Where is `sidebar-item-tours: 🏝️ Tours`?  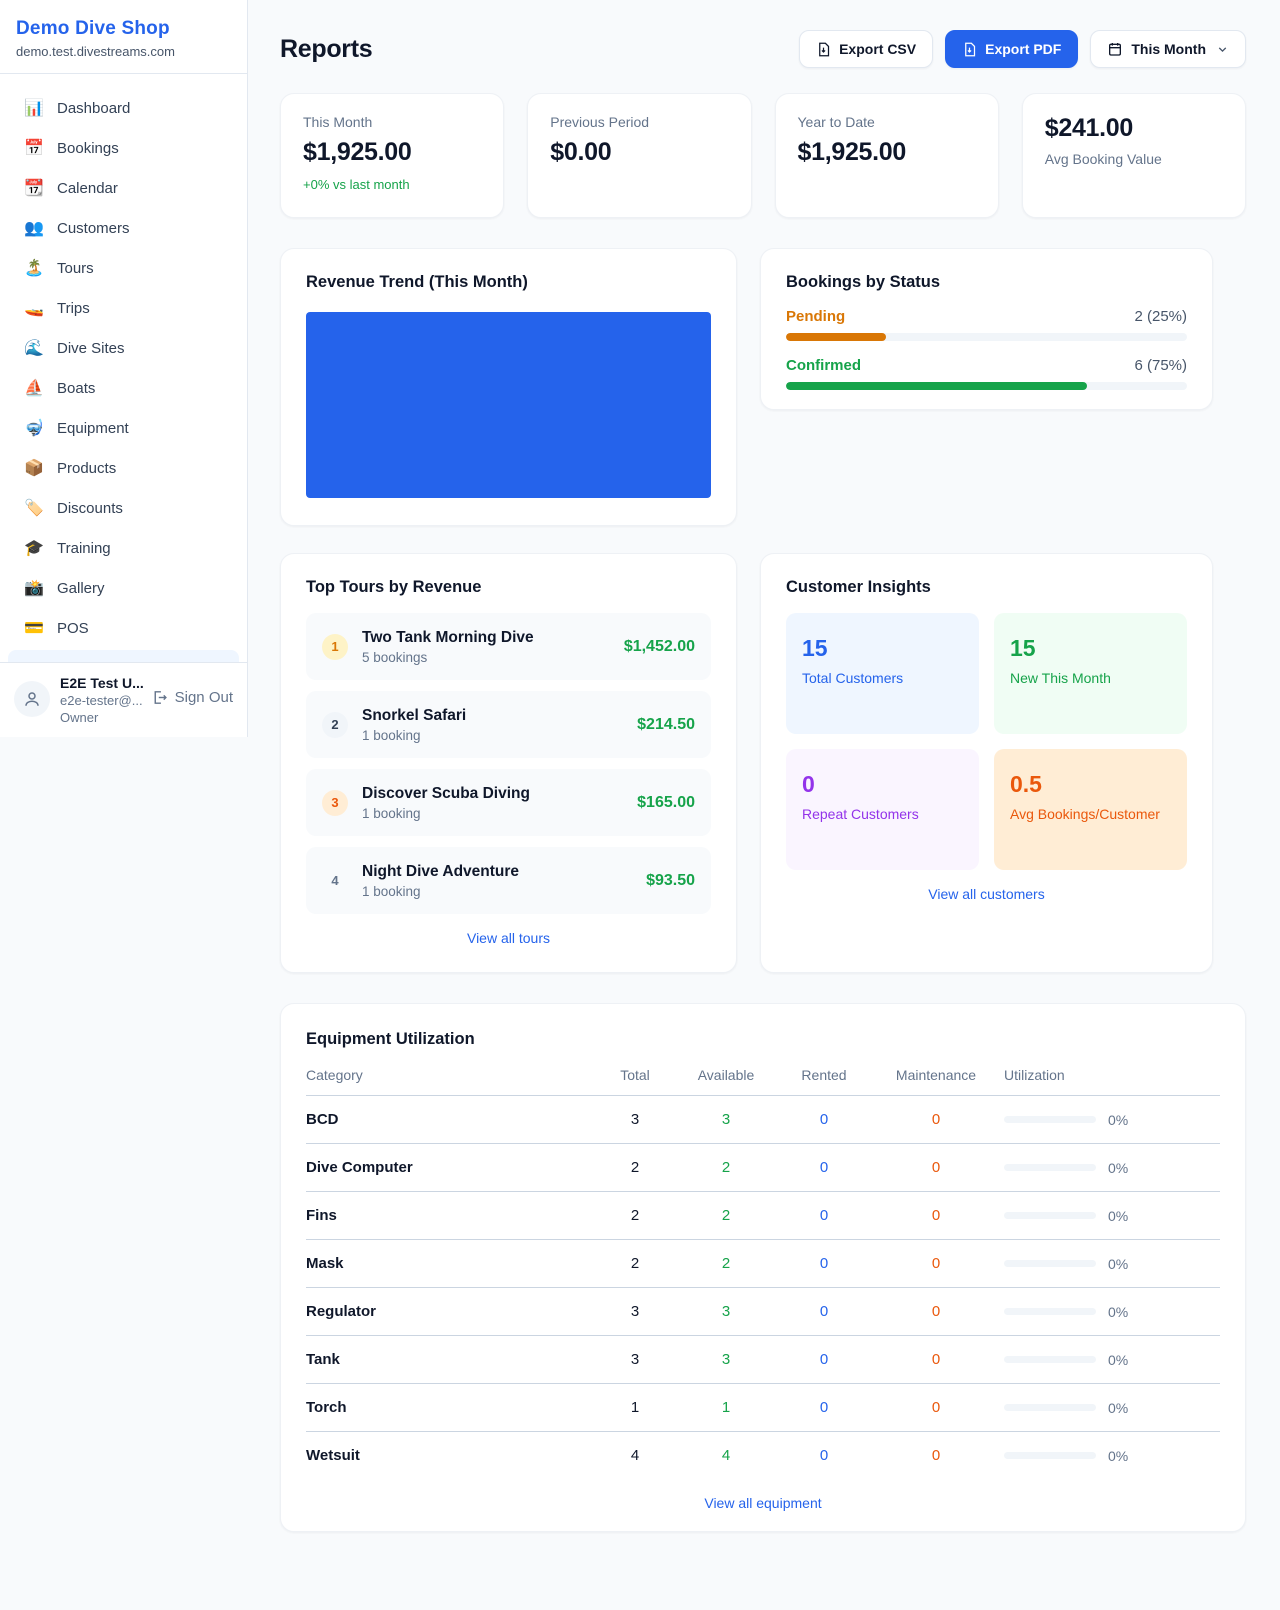
sidebar-item-tours: 🏝️ Tours is located at coordinates (123, 268).